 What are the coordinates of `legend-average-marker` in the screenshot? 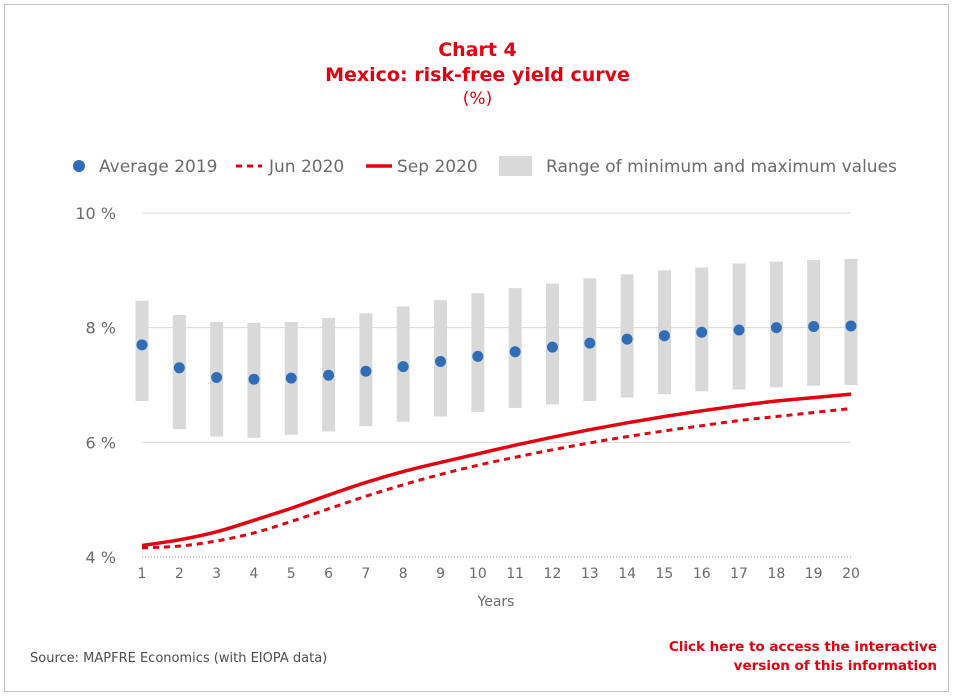 It's located at (79, 166).